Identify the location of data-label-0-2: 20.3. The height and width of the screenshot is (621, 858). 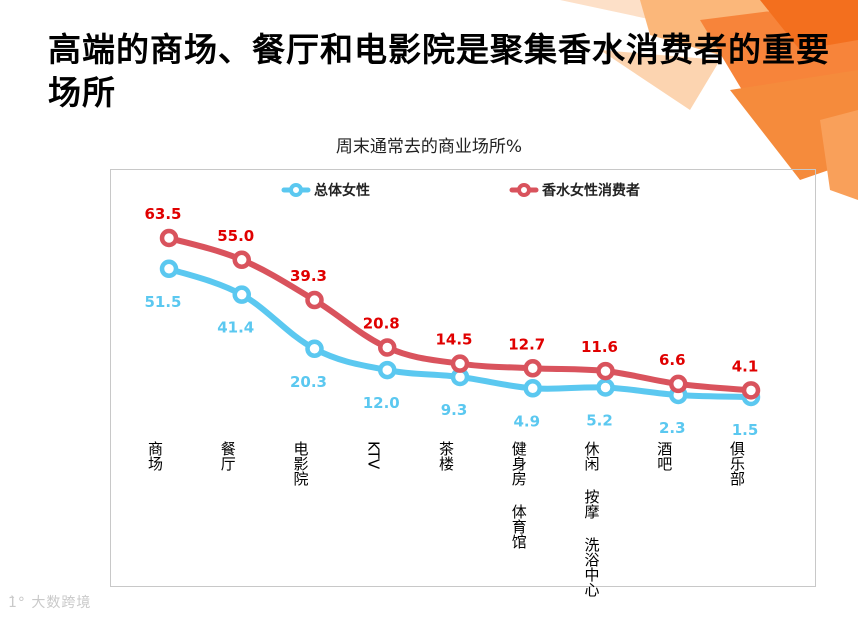
(308, 382).